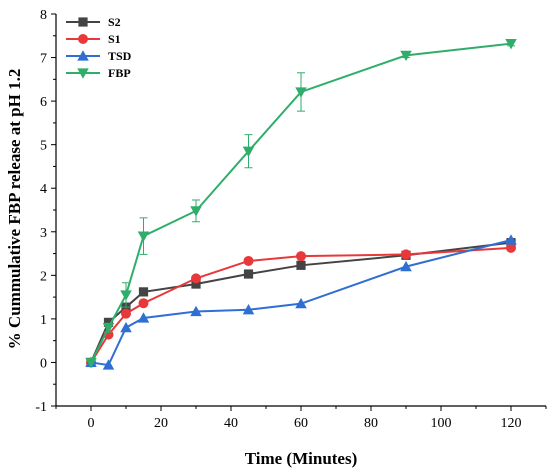 The height and width of the screenshot is (473, 550). I want to click on x-tick-label: 100, so click(441, 423).